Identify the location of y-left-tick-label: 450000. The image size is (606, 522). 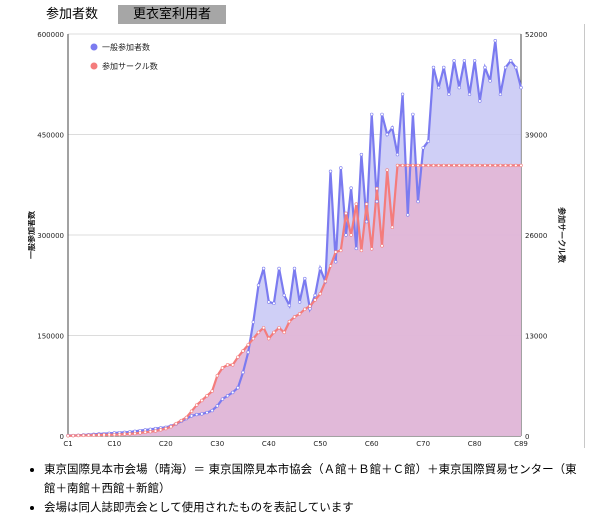
(50, 136).